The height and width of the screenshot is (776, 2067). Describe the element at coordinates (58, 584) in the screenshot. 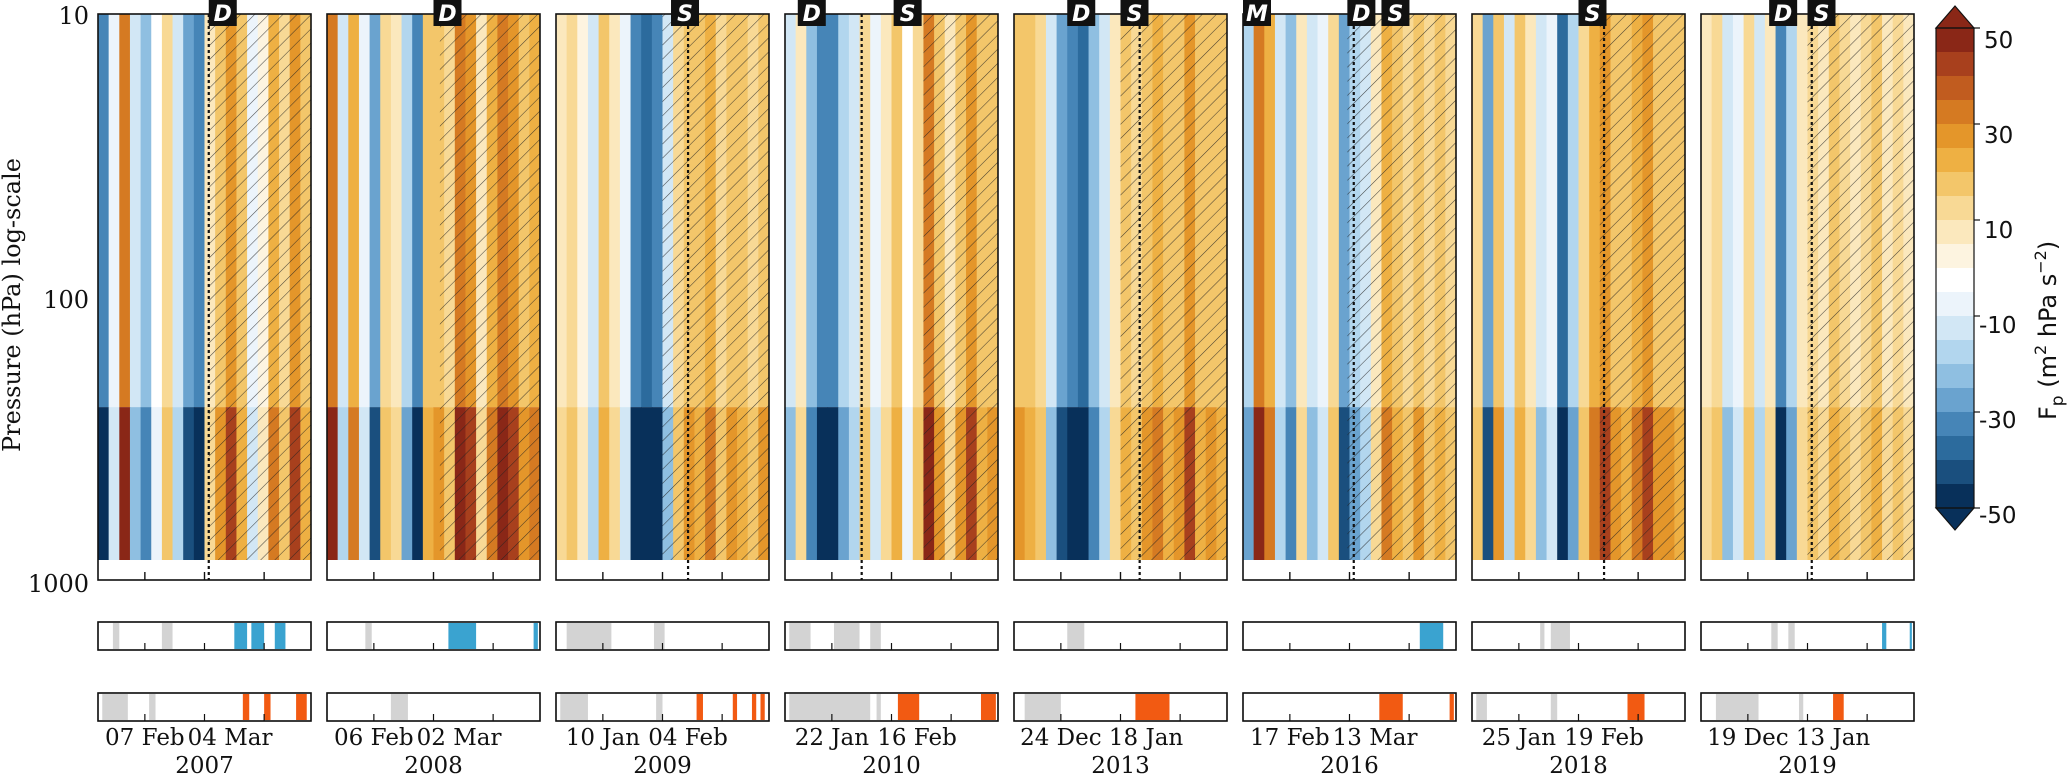

I see `y-tick-label: 1000` at that location.